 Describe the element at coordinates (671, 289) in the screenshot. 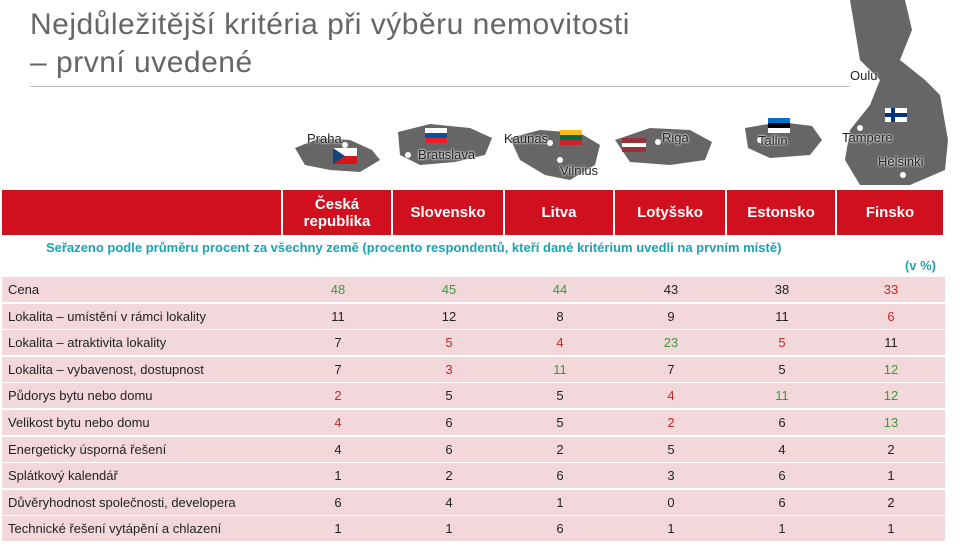

I see `cell-value: 43` at that location.